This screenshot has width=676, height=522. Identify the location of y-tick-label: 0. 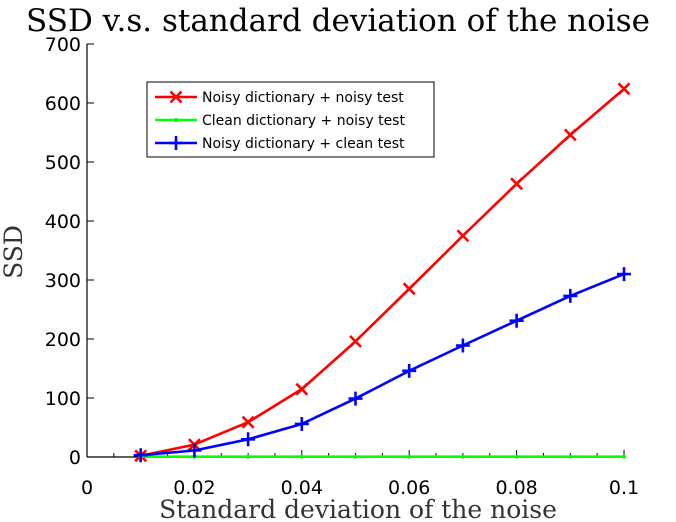
(75, 458).